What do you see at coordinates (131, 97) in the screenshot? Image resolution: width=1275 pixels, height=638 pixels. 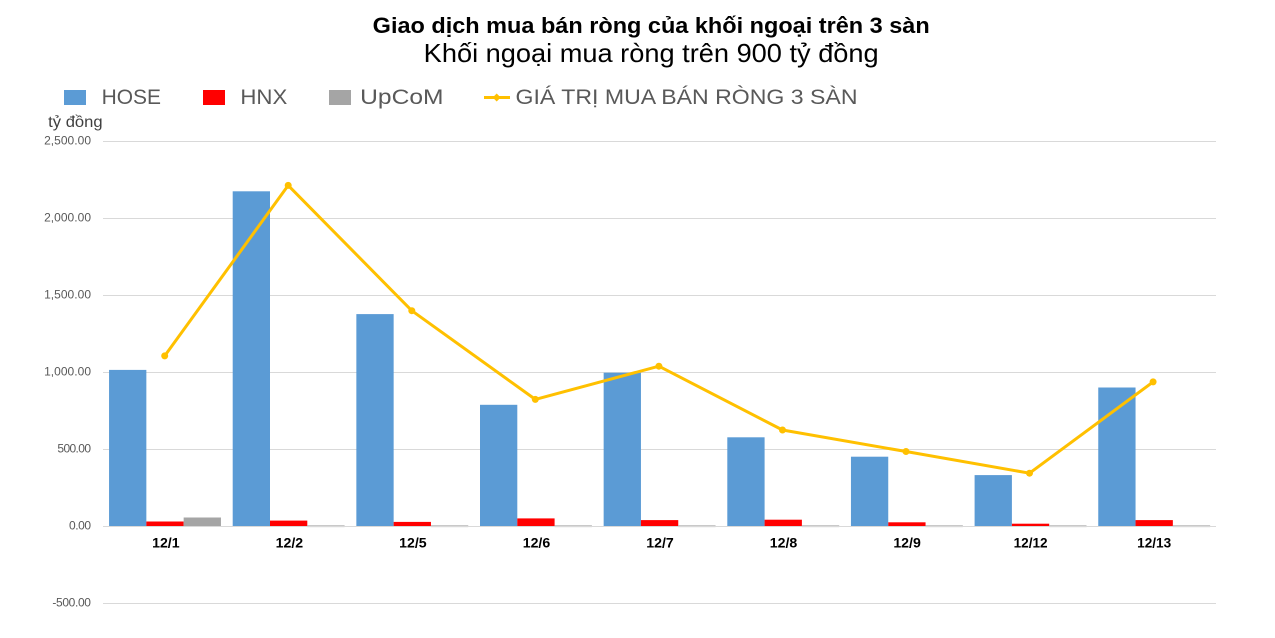 I see `svg-text: HOSE` at bounding box center [131, 97].